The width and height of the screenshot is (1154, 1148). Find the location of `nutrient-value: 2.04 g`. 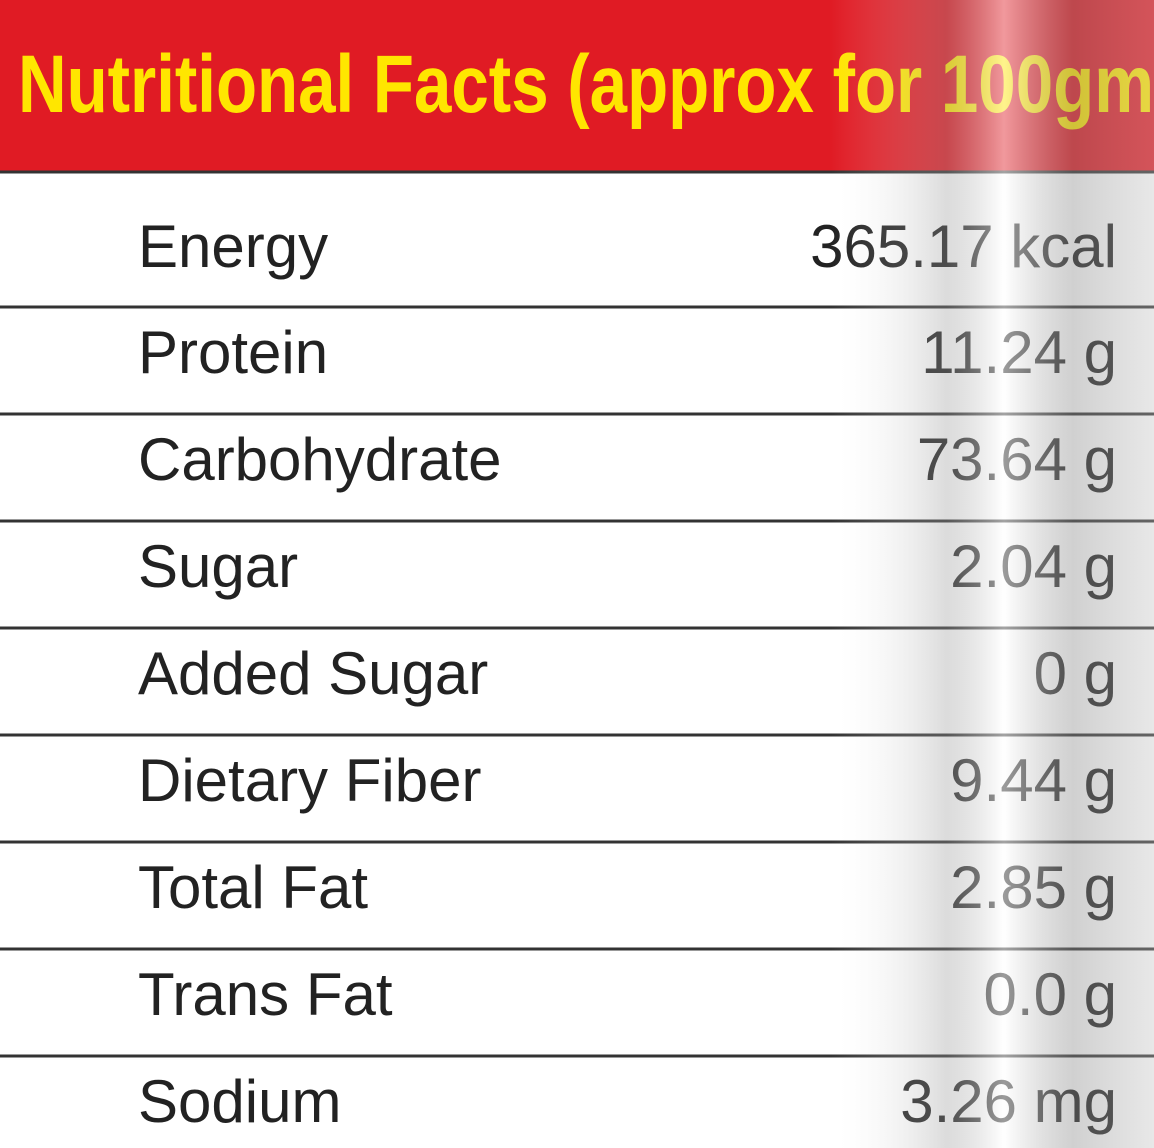

nutrient-value: 2.04 g is located at coordinates (1033, 566).